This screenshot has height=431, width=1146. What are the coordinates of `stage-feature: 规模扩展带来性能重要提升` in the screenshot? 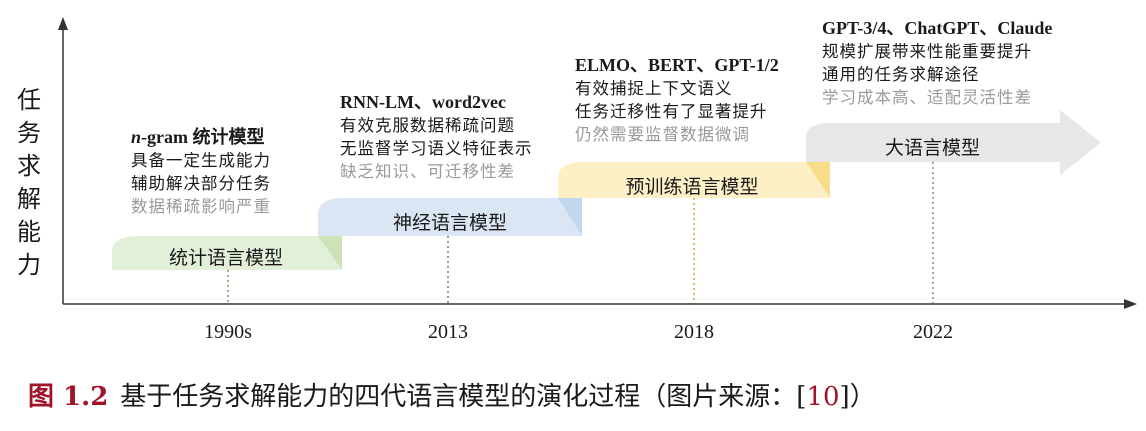 It's located at (927, 51).